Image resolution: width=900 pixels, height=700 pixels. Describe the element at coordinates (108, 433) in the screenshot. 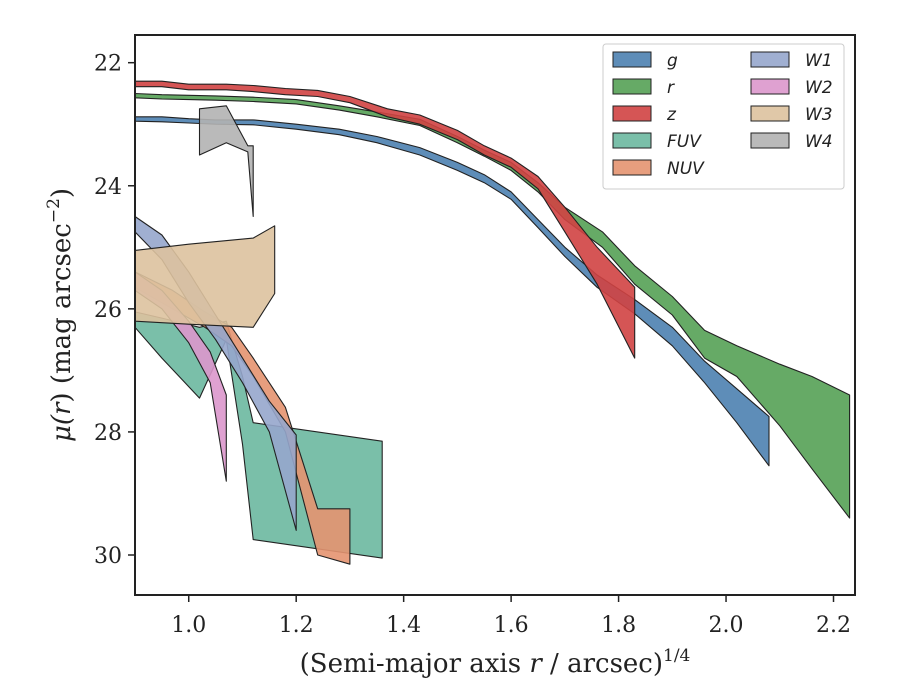

I see `y-tick-label: 28` at that location.